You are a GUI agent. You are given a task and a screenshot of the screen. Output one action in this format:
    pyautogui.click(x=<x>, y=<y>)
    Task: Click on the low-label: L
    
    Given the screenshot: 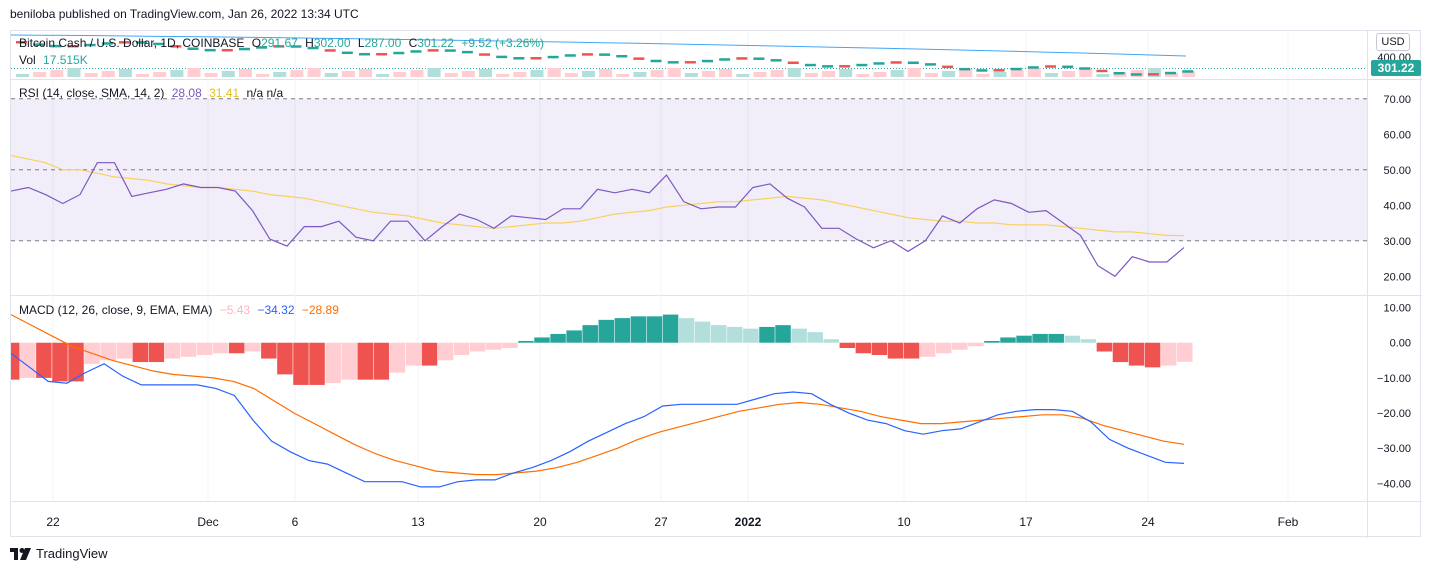 What is the action you would take?
    pyautogui.click(x=361, y=43)
    